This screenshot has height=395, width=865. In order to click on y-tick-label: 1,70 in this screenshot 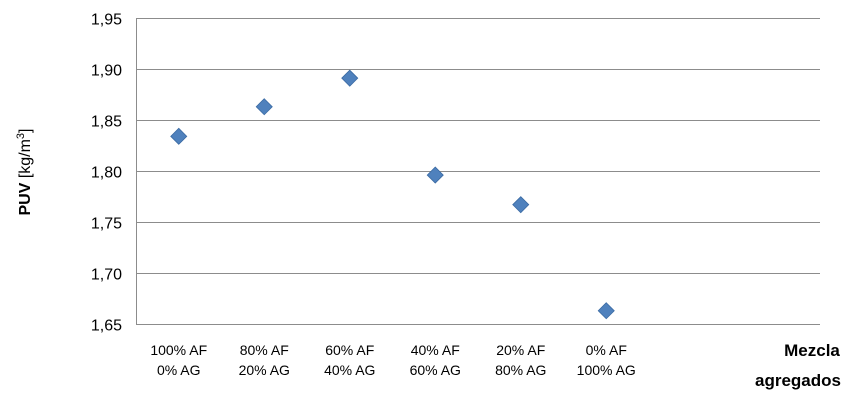, I will do `click(106, 275)`.